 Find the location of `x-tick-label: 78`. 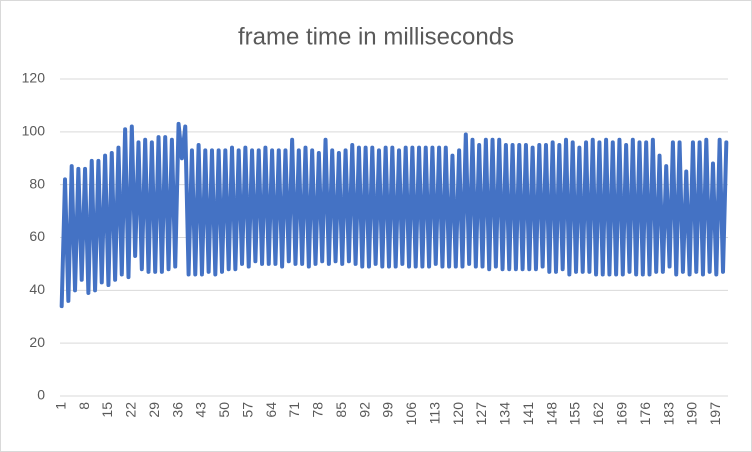

x-tick-label: 78 is located at coordinates (318, 410).